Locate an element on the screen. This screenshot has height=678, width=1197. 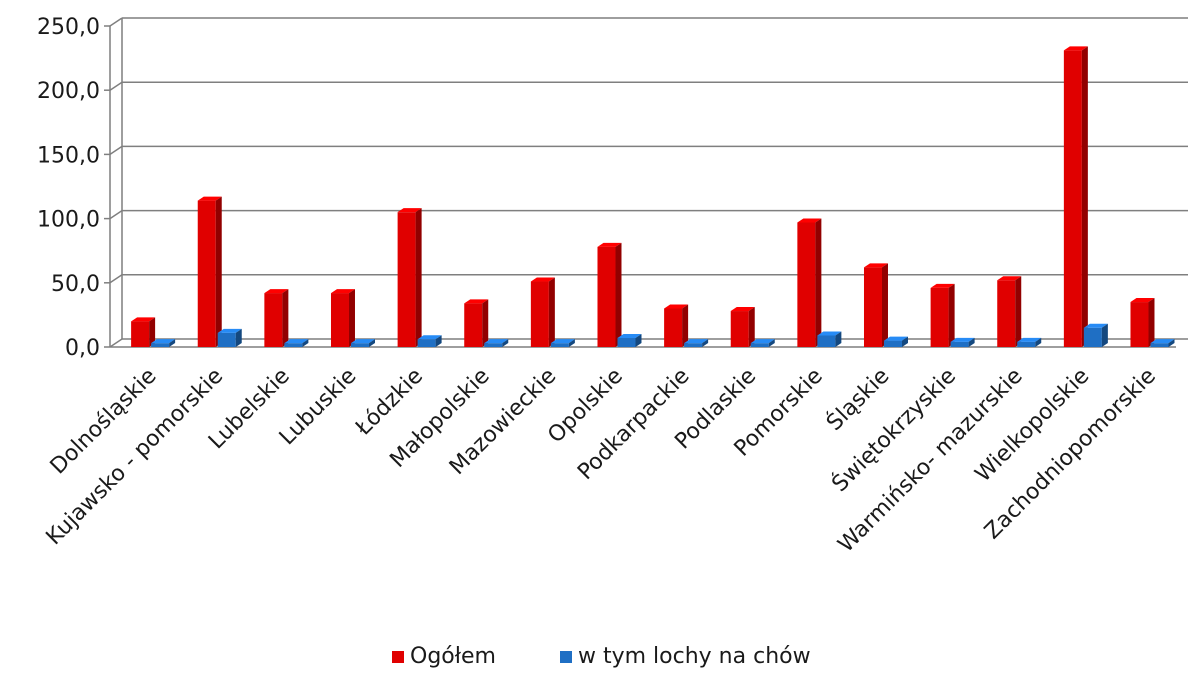
x-tick-label: Wielkopolskie is located at coordinates (1033, 426).